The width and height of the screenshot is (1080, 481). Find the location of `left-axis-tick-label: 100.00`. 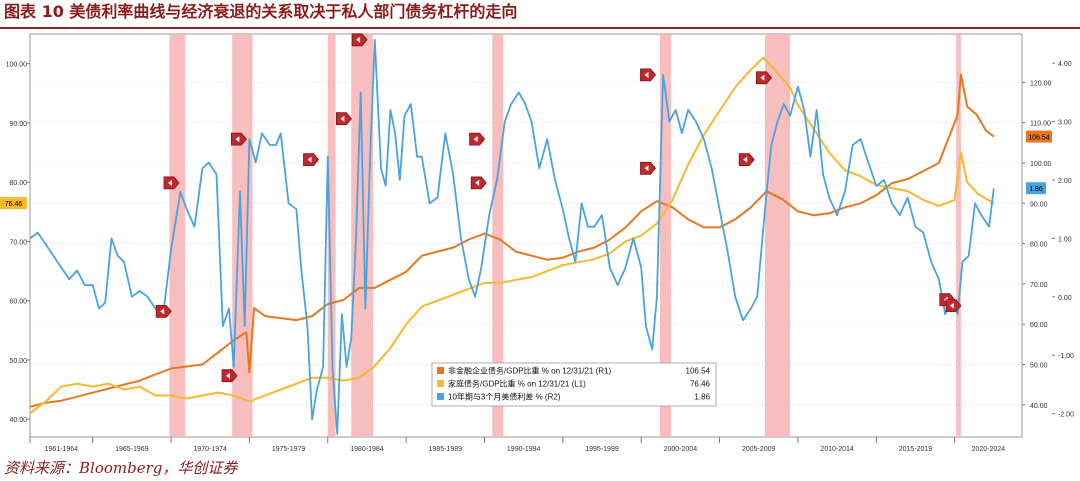

left-axis-tick-label: 100.00 is located at coordinates (17, 65).